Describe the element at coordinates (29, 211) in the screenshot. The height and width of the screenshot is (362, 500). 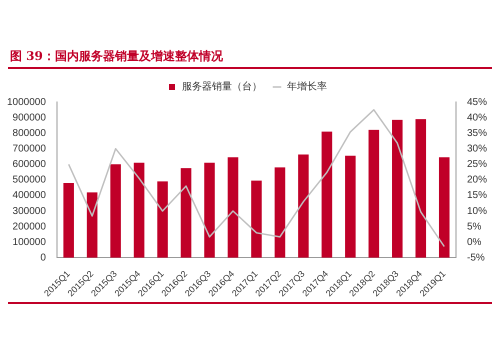
I see `y-tick-label: 300000` at that location.